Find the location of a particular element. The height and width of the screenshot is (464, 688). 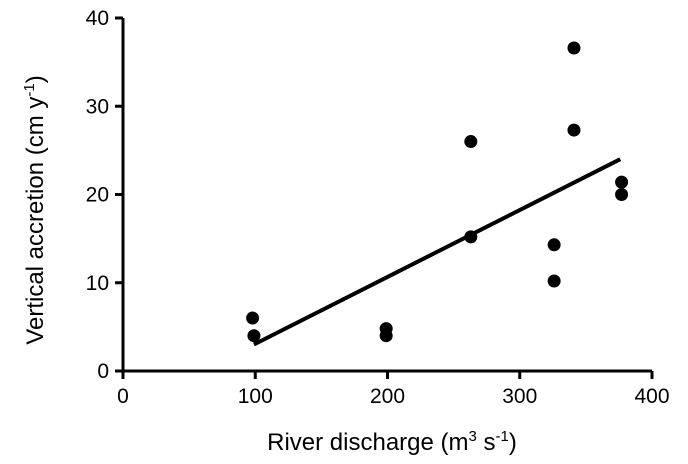

y-tick-label: 30 is located at coordinates (97, 106).